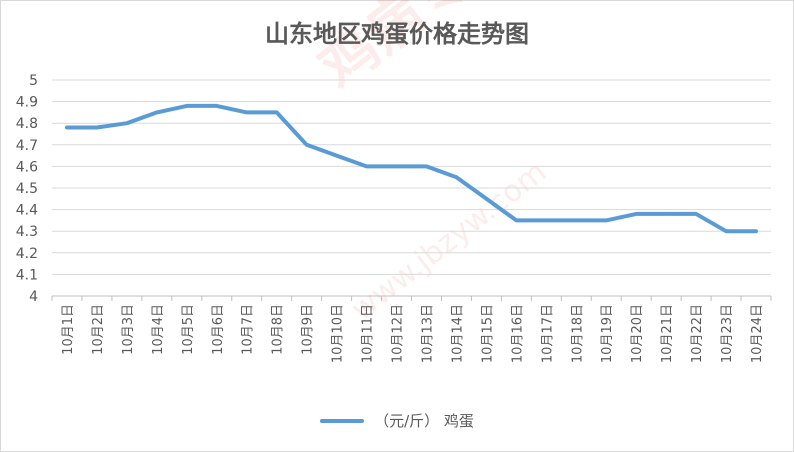 This screenshot has width=794, height=452. What do you see at coordinates (368, 333) in the screenshot?
I see `x-tick-label: 10月11日` at bounding box center [368, 333].